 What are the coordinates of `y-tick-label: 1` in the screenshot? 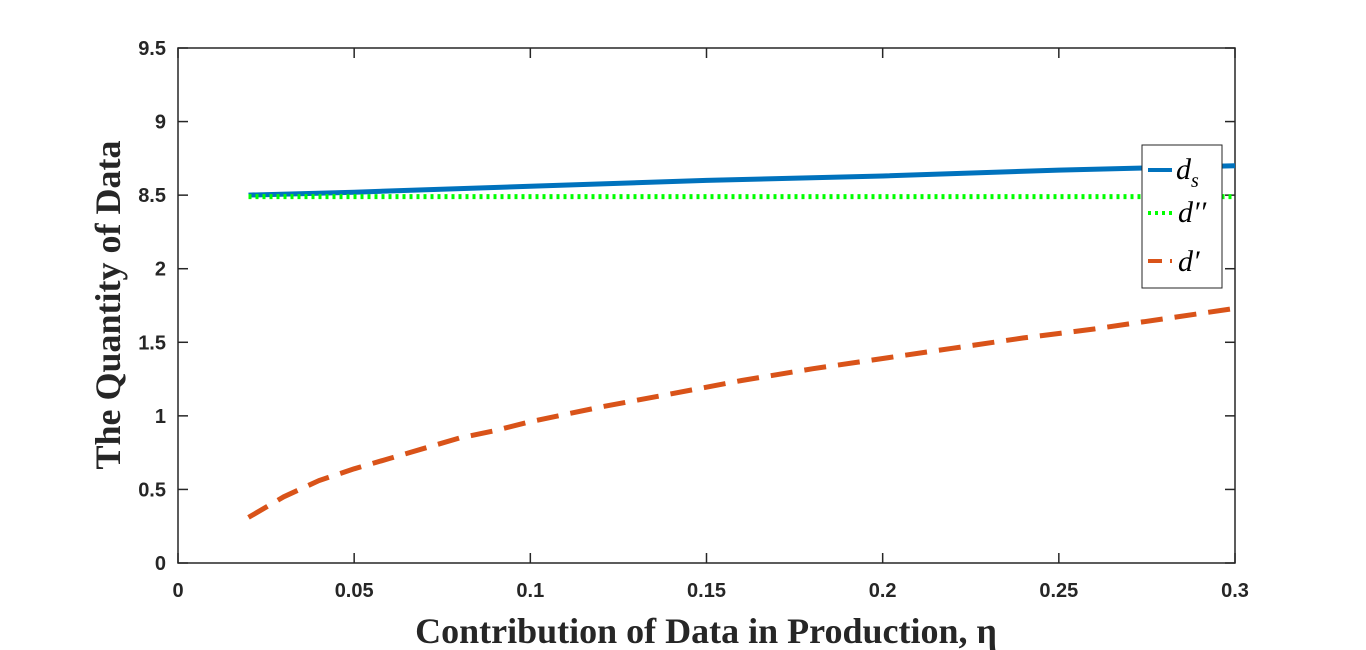 It's located at (160, 417).